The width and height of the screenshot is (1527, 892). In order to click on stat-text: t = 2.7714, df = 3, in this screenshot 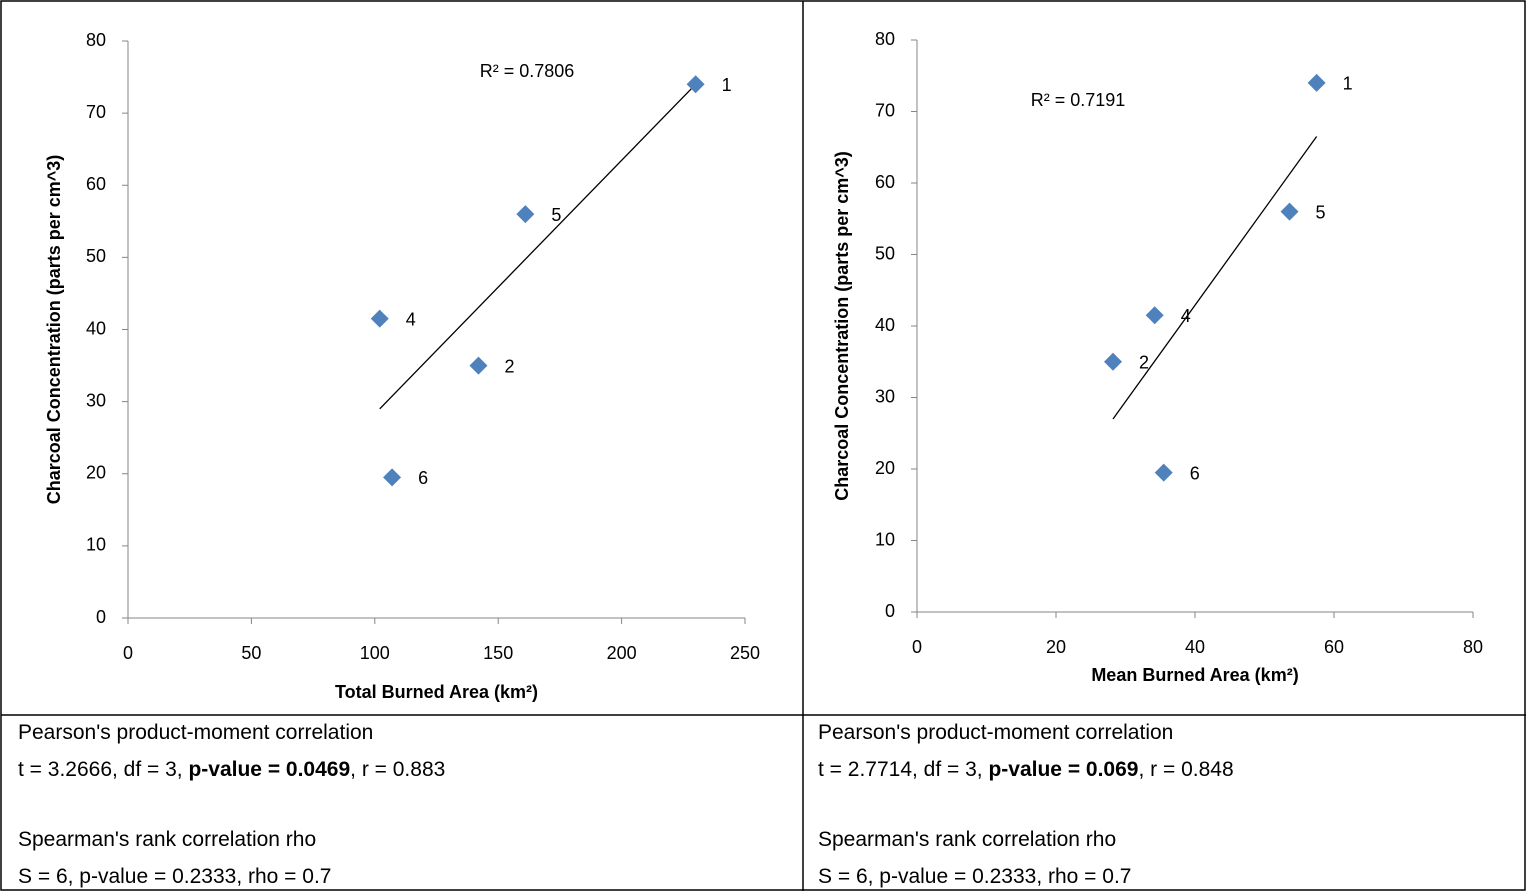, I will do `click(903, 769)`.